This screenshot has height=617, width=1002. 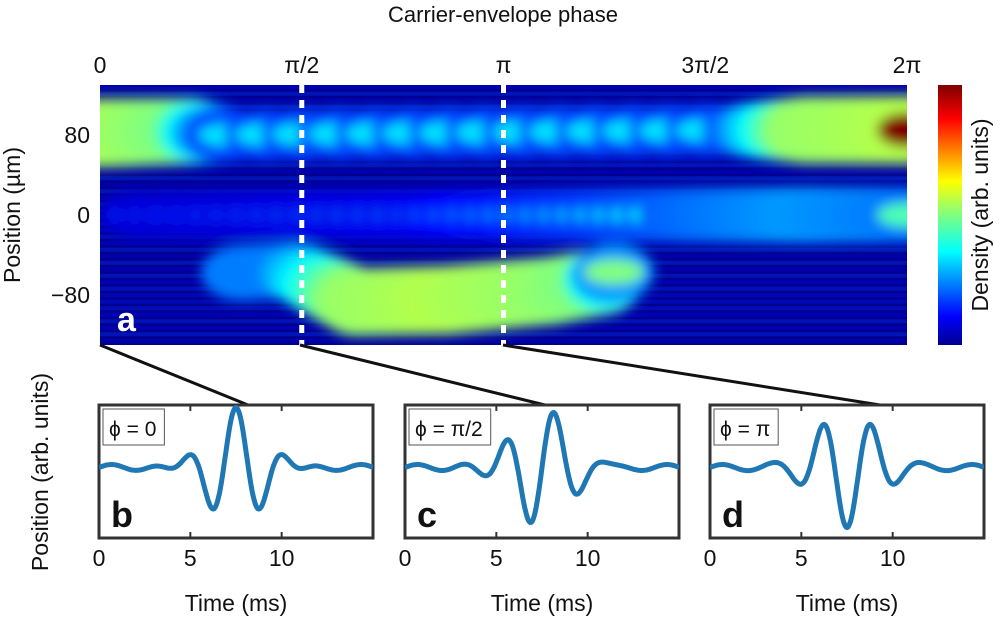 I want to click on legend-label: ϕ = π, so click(x=745, y=429).